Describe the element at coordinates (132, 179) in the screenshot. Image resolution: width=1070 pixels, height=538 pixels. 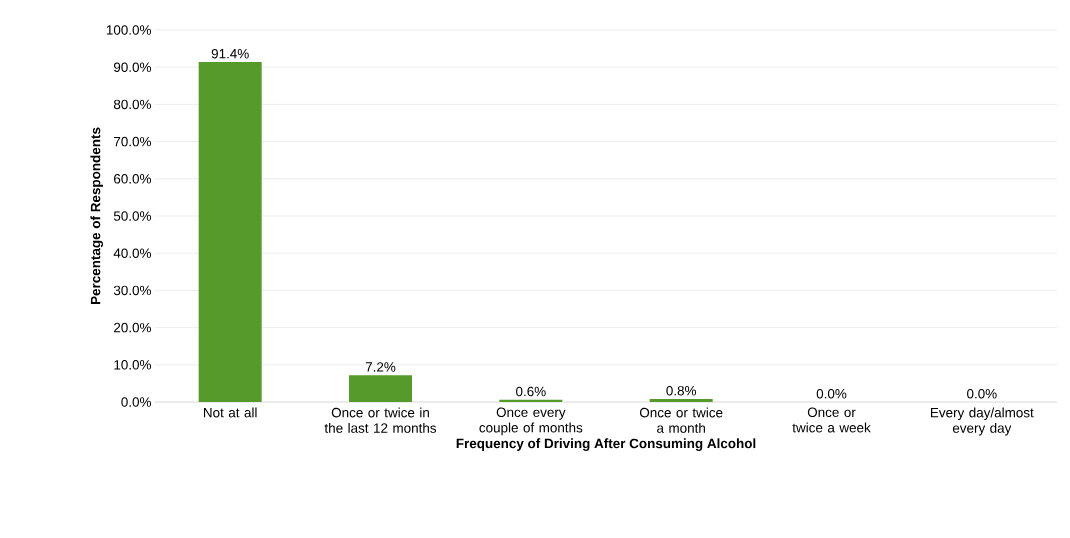
I see `y-tick-label: 60.0%` at that location.